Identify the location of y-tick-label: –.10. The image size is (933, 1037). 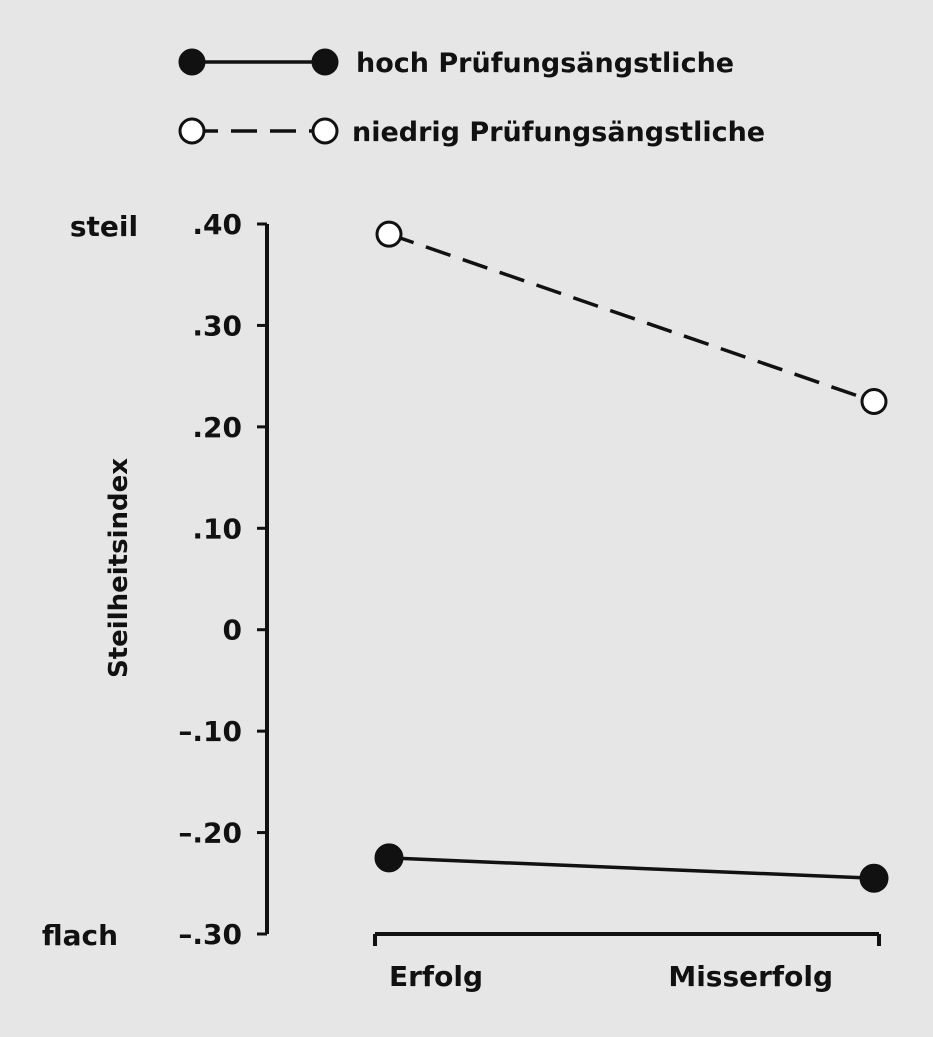
(210, 731).